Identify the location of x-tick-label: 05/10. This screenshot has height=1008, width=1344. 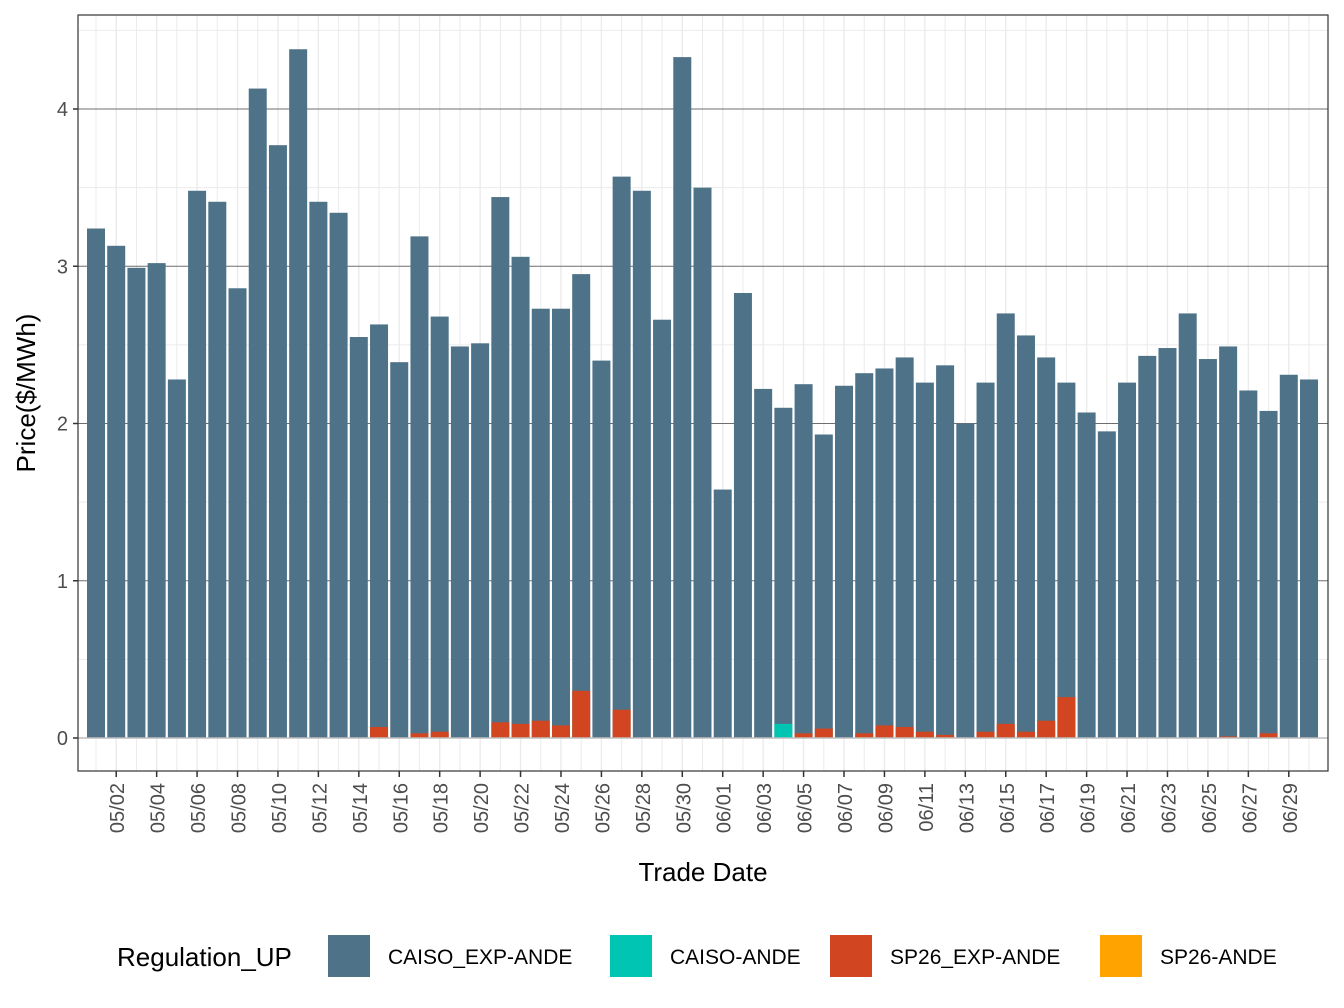
(280, 808).